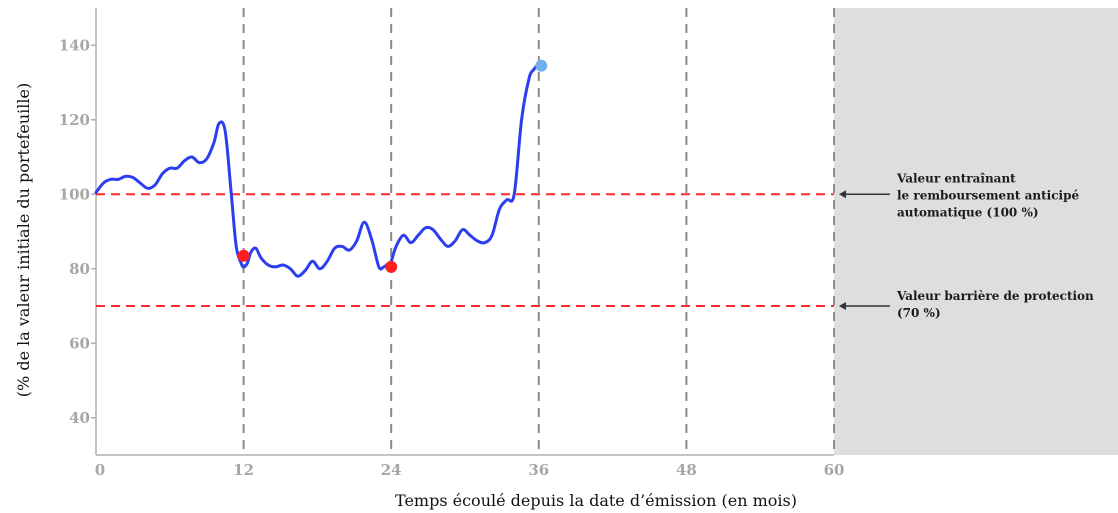  What do you see at coordinates (919, 313) in the screenshot?
I see `annotation-text: (70 %)` at bounding box center [919, 313].